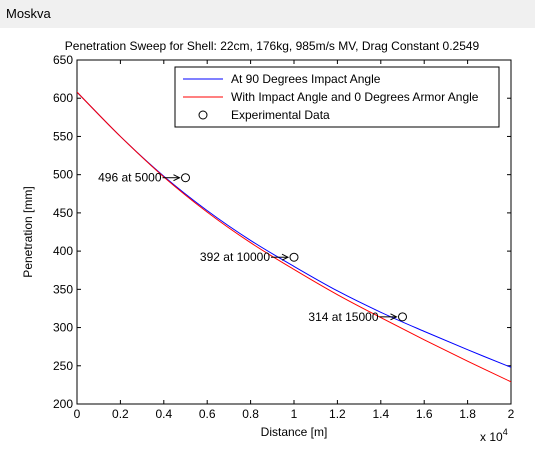  What do you see at coordinates (120, 414) in the screenshot?
I see `x-tick-label: 0.2` at bounding box center [120, 414].